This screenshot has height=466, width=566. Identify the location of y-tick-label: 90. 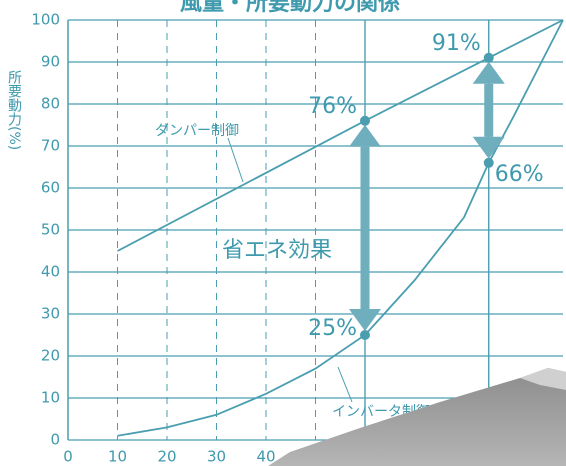
(50, 62).